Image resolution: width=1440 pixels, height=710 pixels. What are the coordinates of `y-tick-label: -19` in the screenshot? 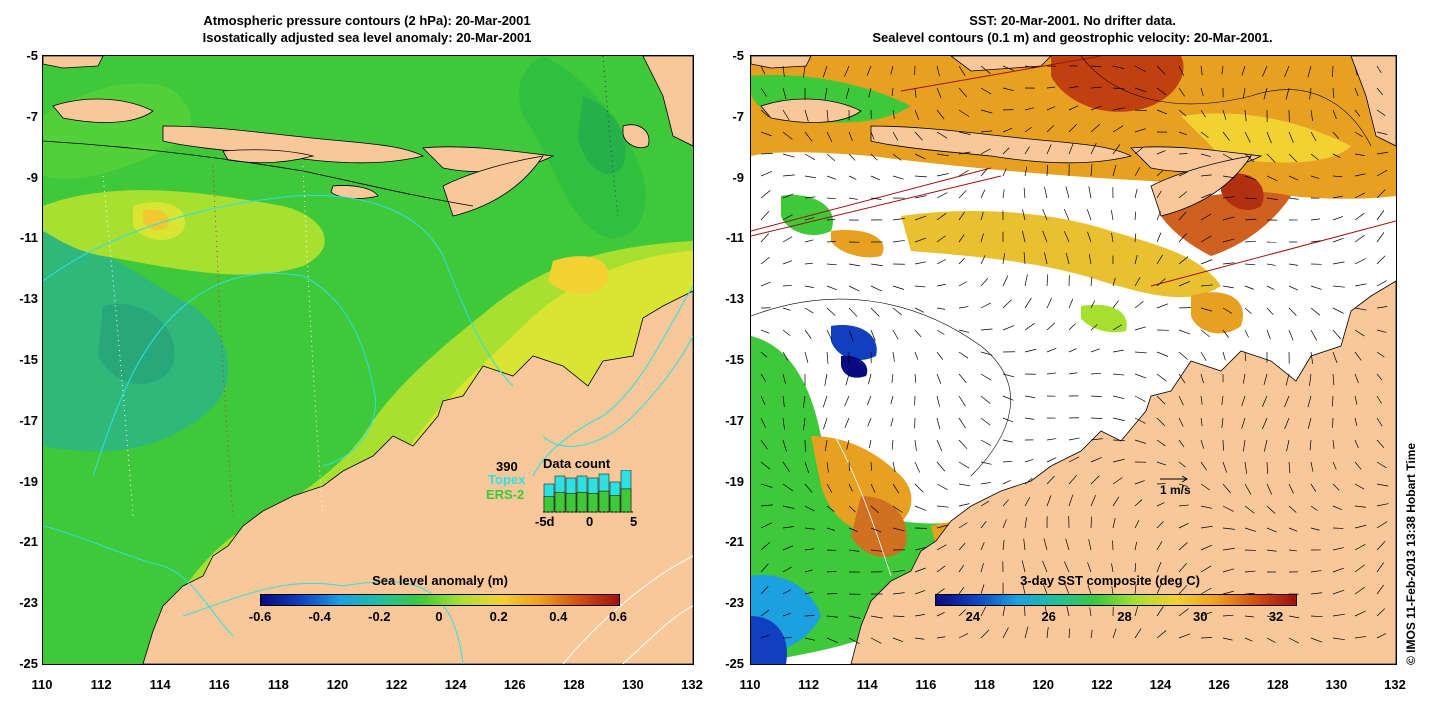 It's located at (734, 481).